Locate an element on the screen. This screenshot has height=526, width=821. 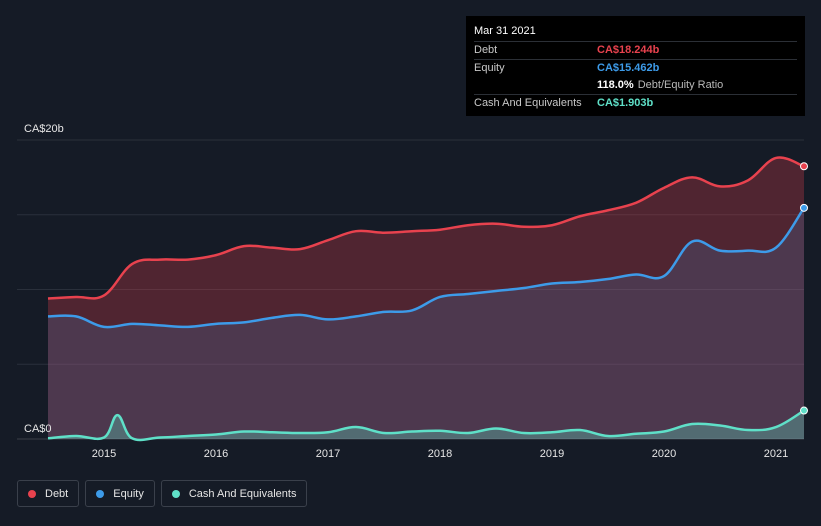
tooltip-row-debt: Debt CA$18.244b is located at coordinates (635, 50).